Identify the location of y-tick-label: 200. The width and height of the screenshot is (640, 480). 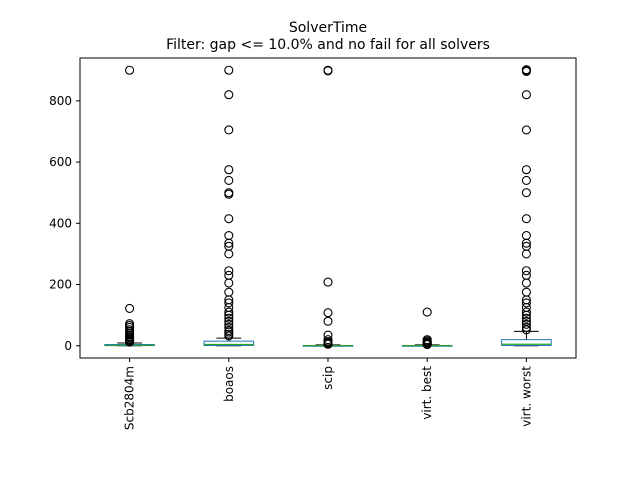
(60, 285).